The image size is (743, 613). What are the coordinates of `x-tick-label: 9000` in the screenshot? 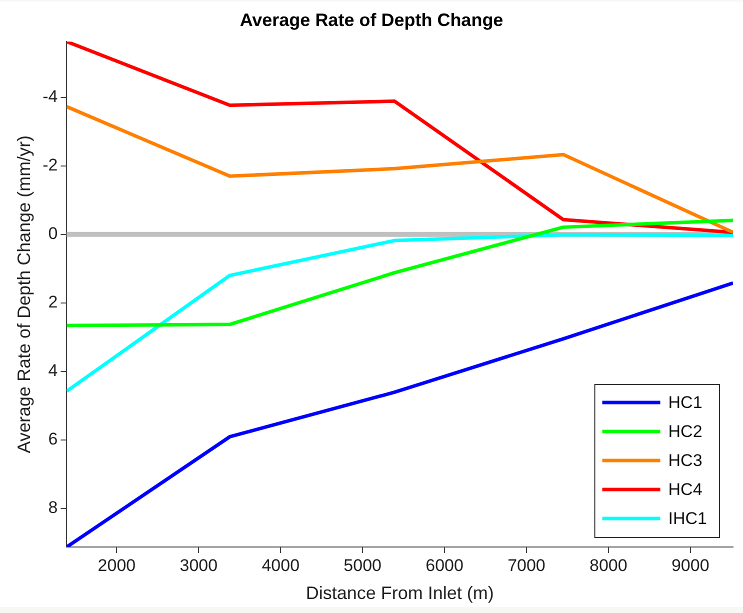 It's located at (690, 565).